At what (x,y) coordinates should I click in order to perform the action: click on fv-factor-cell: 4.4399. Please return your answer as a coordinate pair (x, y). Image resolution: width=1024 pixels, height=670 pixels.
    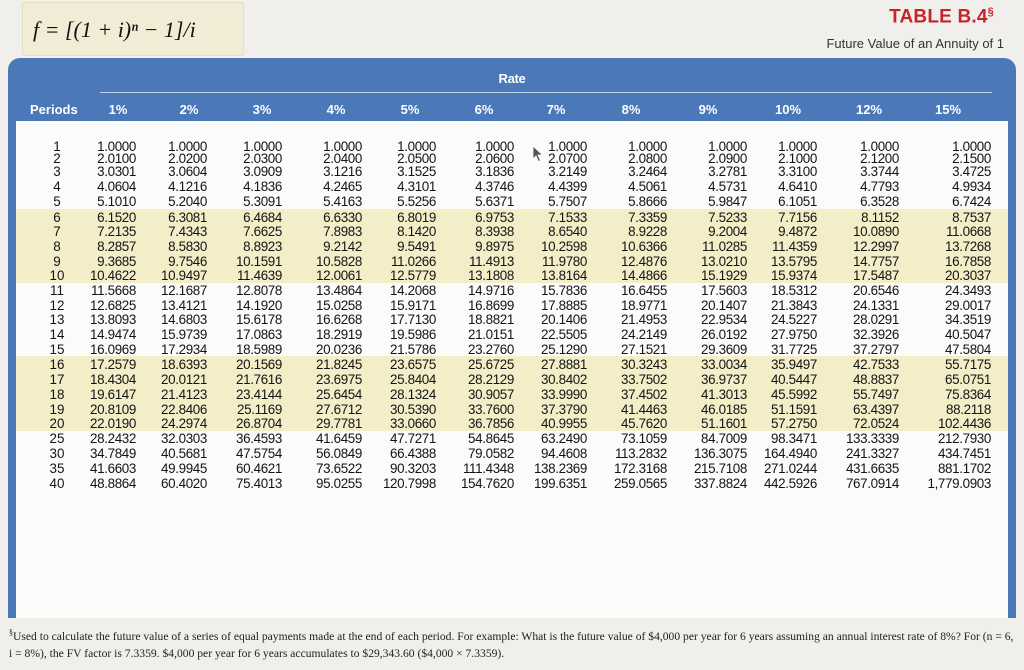
    Looking at the image, I should click on (567, 186).